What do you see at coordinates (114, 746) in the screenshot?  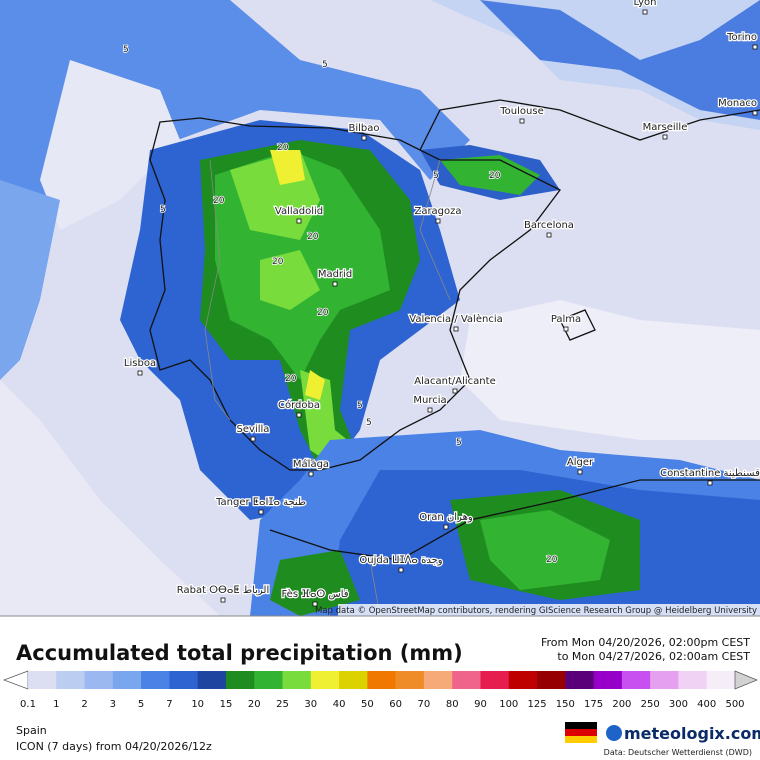 I see `model-run: ICON (7 days) from 04/20/2026/12z` at bounding box center [114, 746].